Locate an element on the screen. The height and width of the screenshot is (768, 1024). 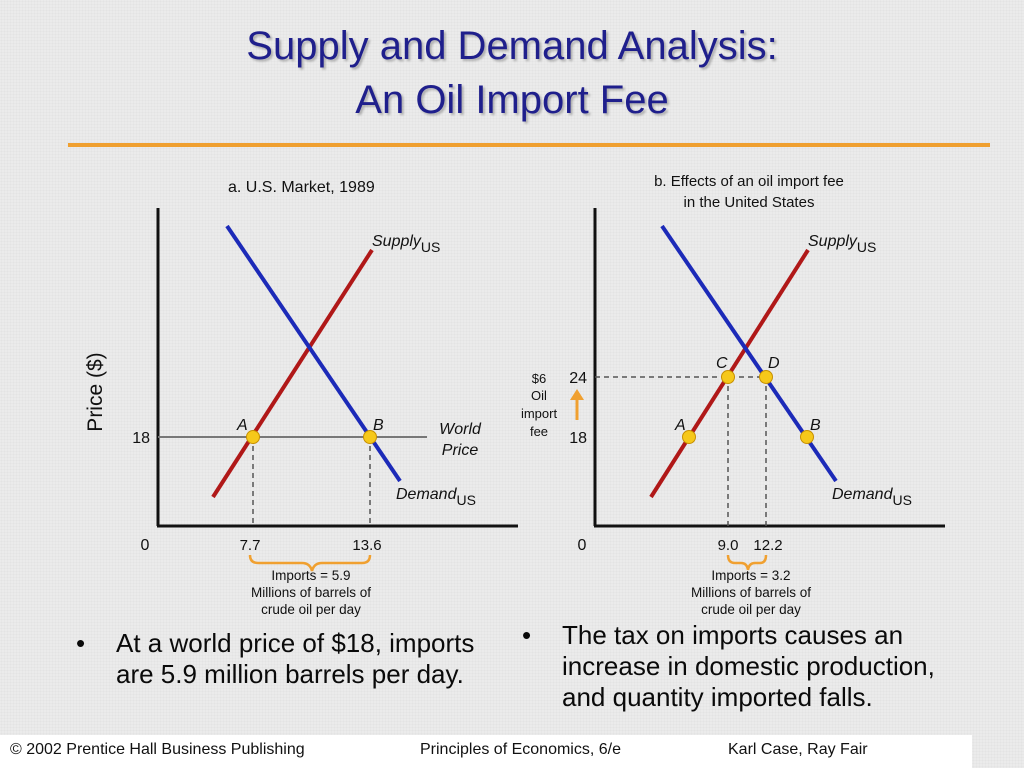
fee-note-line3: import is located at coordinates (539, 413).